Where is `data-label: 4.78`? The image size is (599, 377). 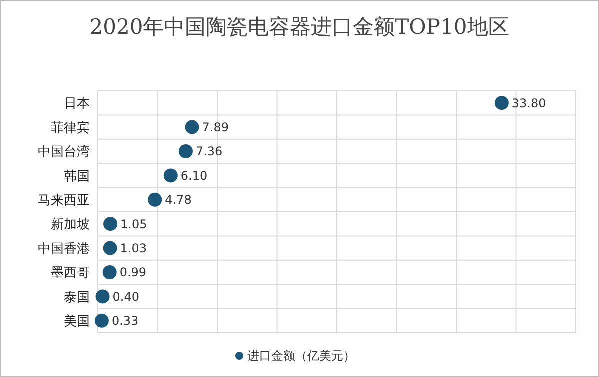
data-label: 4.78 is located at coordinates (178, 200).